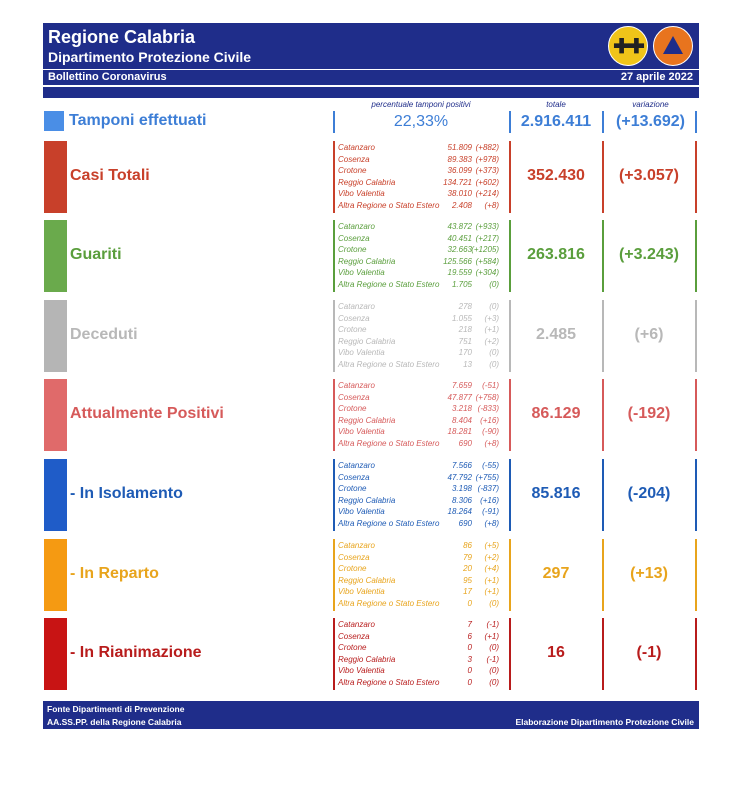 The width and height of the screenshot is (734, 794). Describe the element at coordinates (487, 170) in the screenshot. I see `province-delta: (+373)` at that location.